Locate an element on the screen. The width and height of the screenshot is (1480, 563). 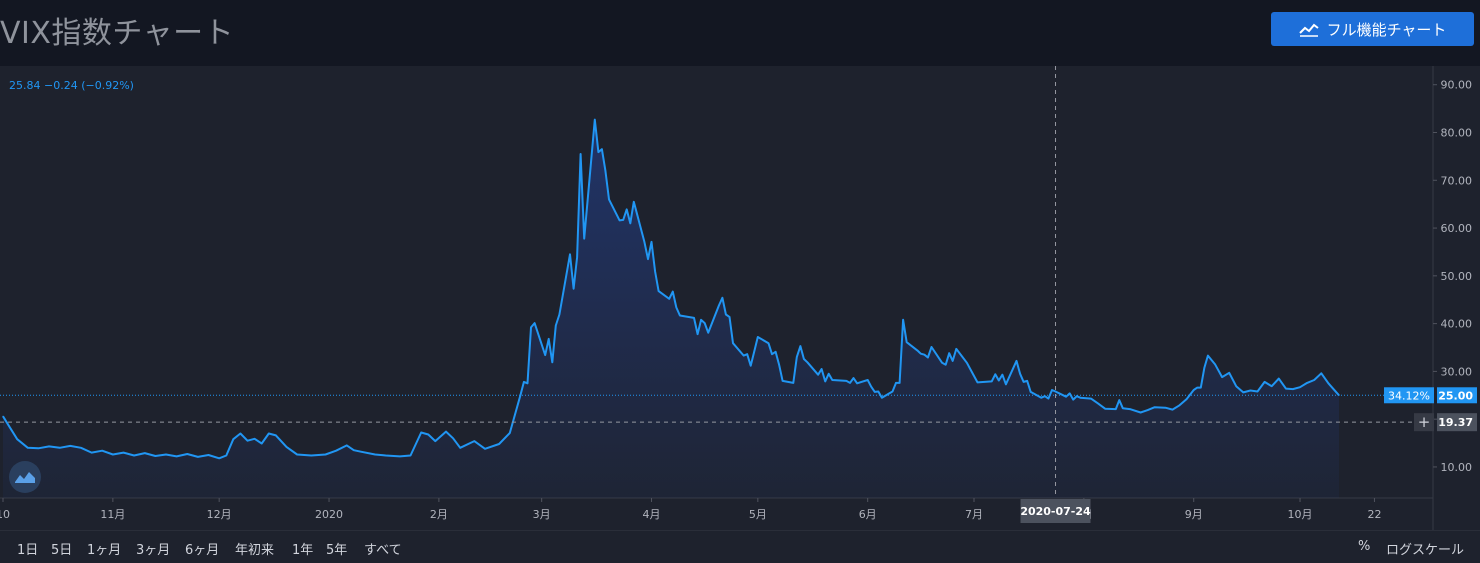
legend-values: 25.84 −0.24 (−0.92%) is located at coordinates (71, 85).